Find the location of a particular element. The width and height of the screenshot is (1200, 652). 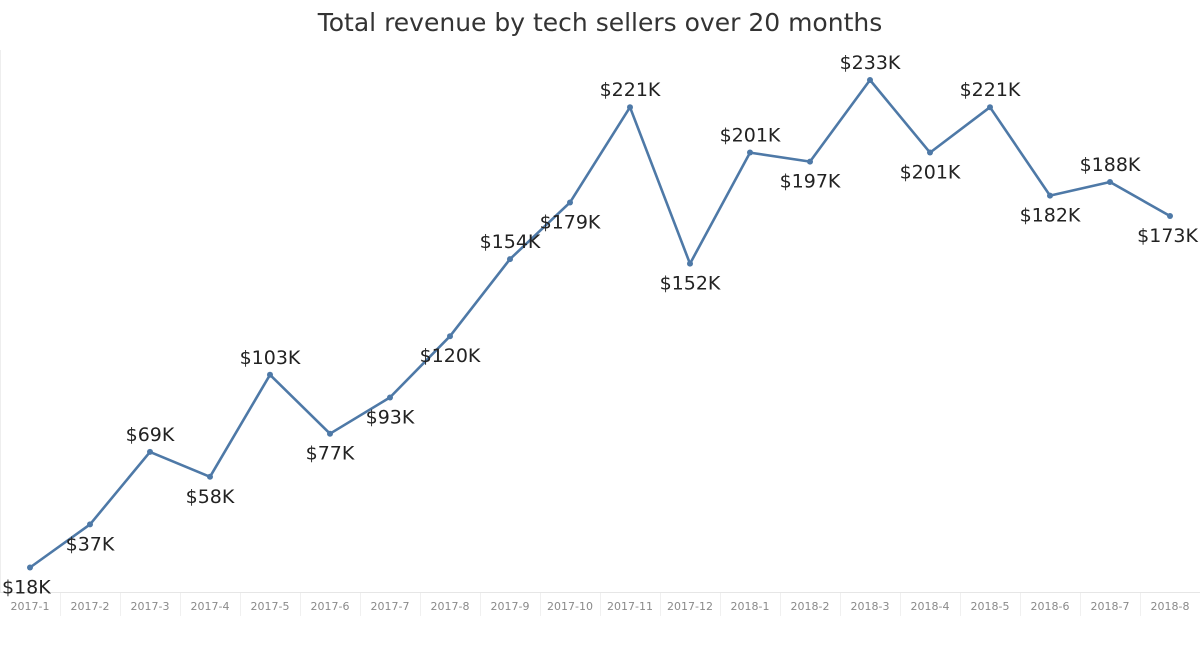

x-tick-label: 2017-2 is located at coordinates (90, 606).